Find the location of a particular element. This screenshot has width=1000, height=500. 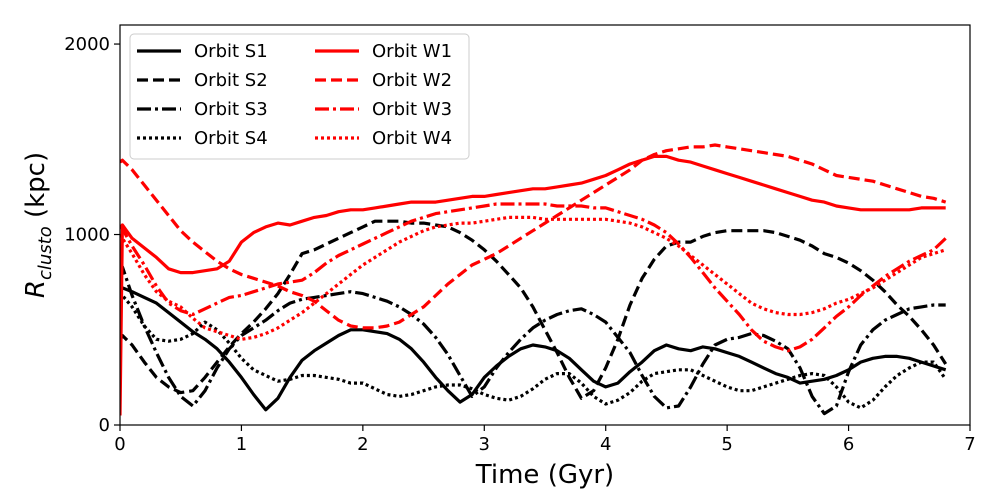

x-tick-label: 2 is located at coordinates (362, 444).